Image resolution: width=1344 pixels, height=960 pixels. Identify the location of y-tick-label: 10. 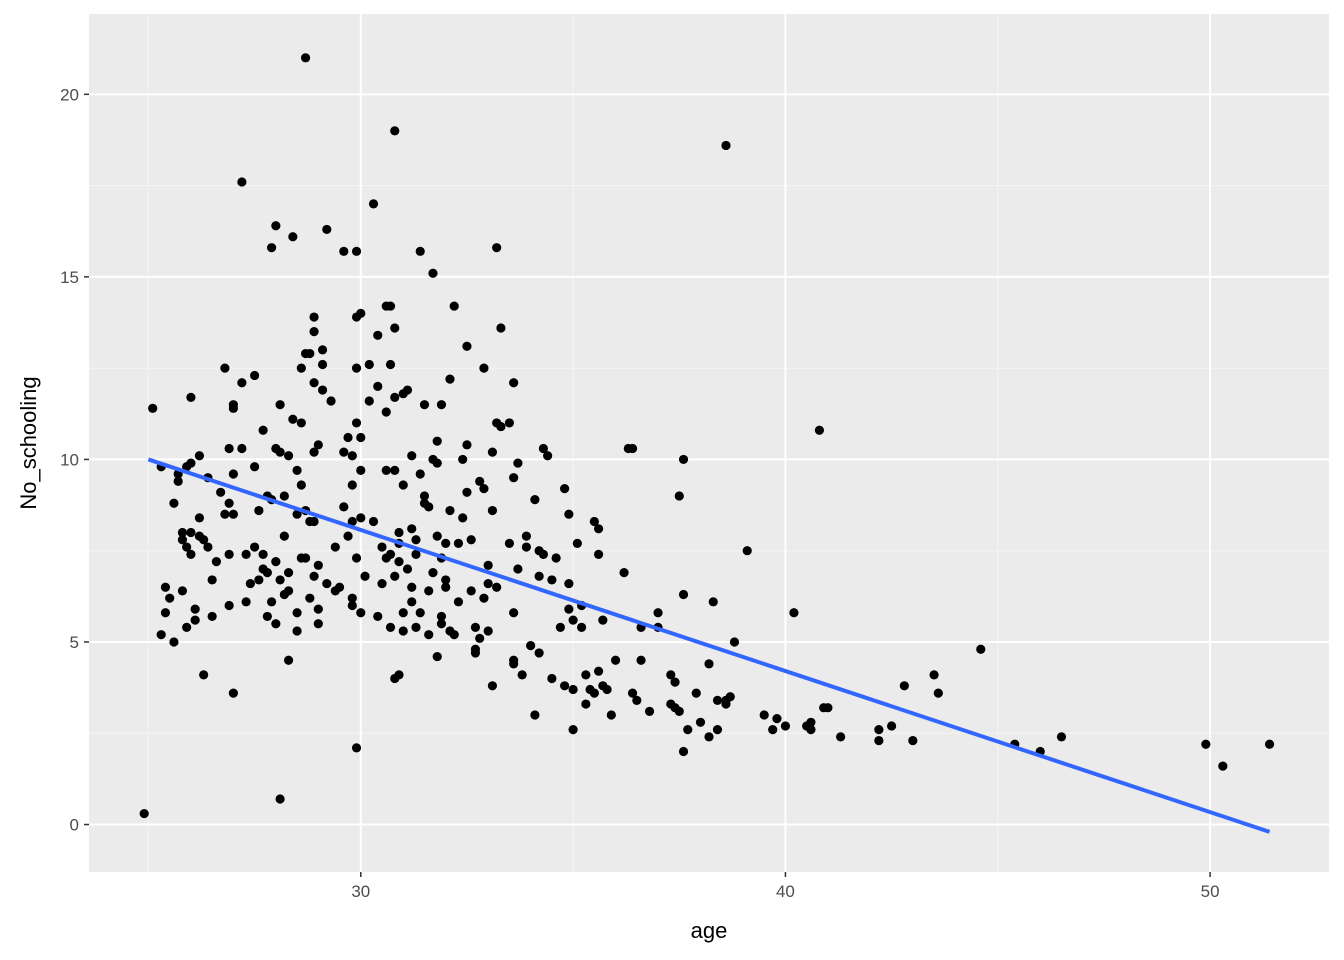
(69, 459).